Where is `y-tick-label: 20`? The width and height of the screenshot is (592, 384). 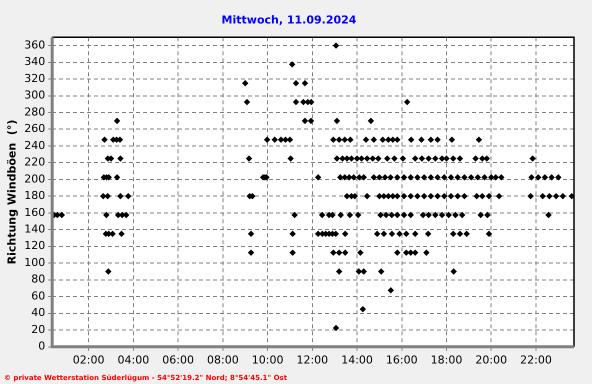 y-tick-label: 20 is located at coordinates (38, 329).